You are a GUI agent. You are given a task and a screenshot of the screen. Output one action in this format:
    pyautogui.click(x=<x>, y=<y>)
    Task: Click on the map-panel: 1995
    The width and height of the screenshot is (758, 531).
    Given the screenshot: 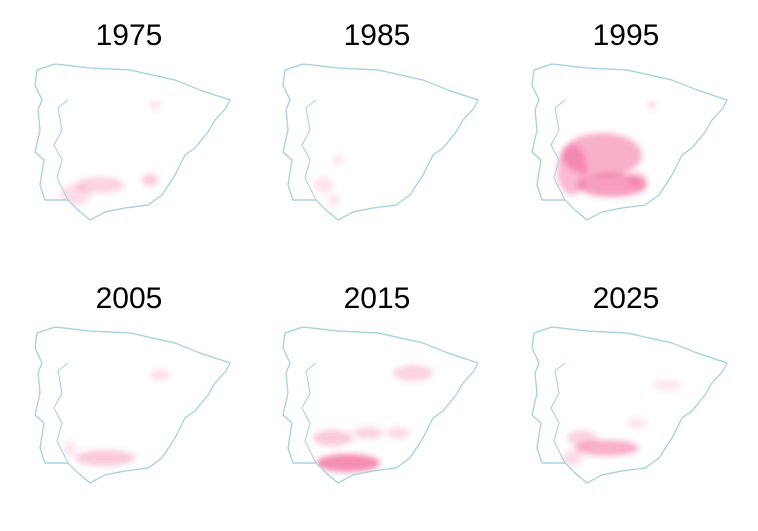 What is the action you would take?
    pyautogui.click(x=629, y=120)
    